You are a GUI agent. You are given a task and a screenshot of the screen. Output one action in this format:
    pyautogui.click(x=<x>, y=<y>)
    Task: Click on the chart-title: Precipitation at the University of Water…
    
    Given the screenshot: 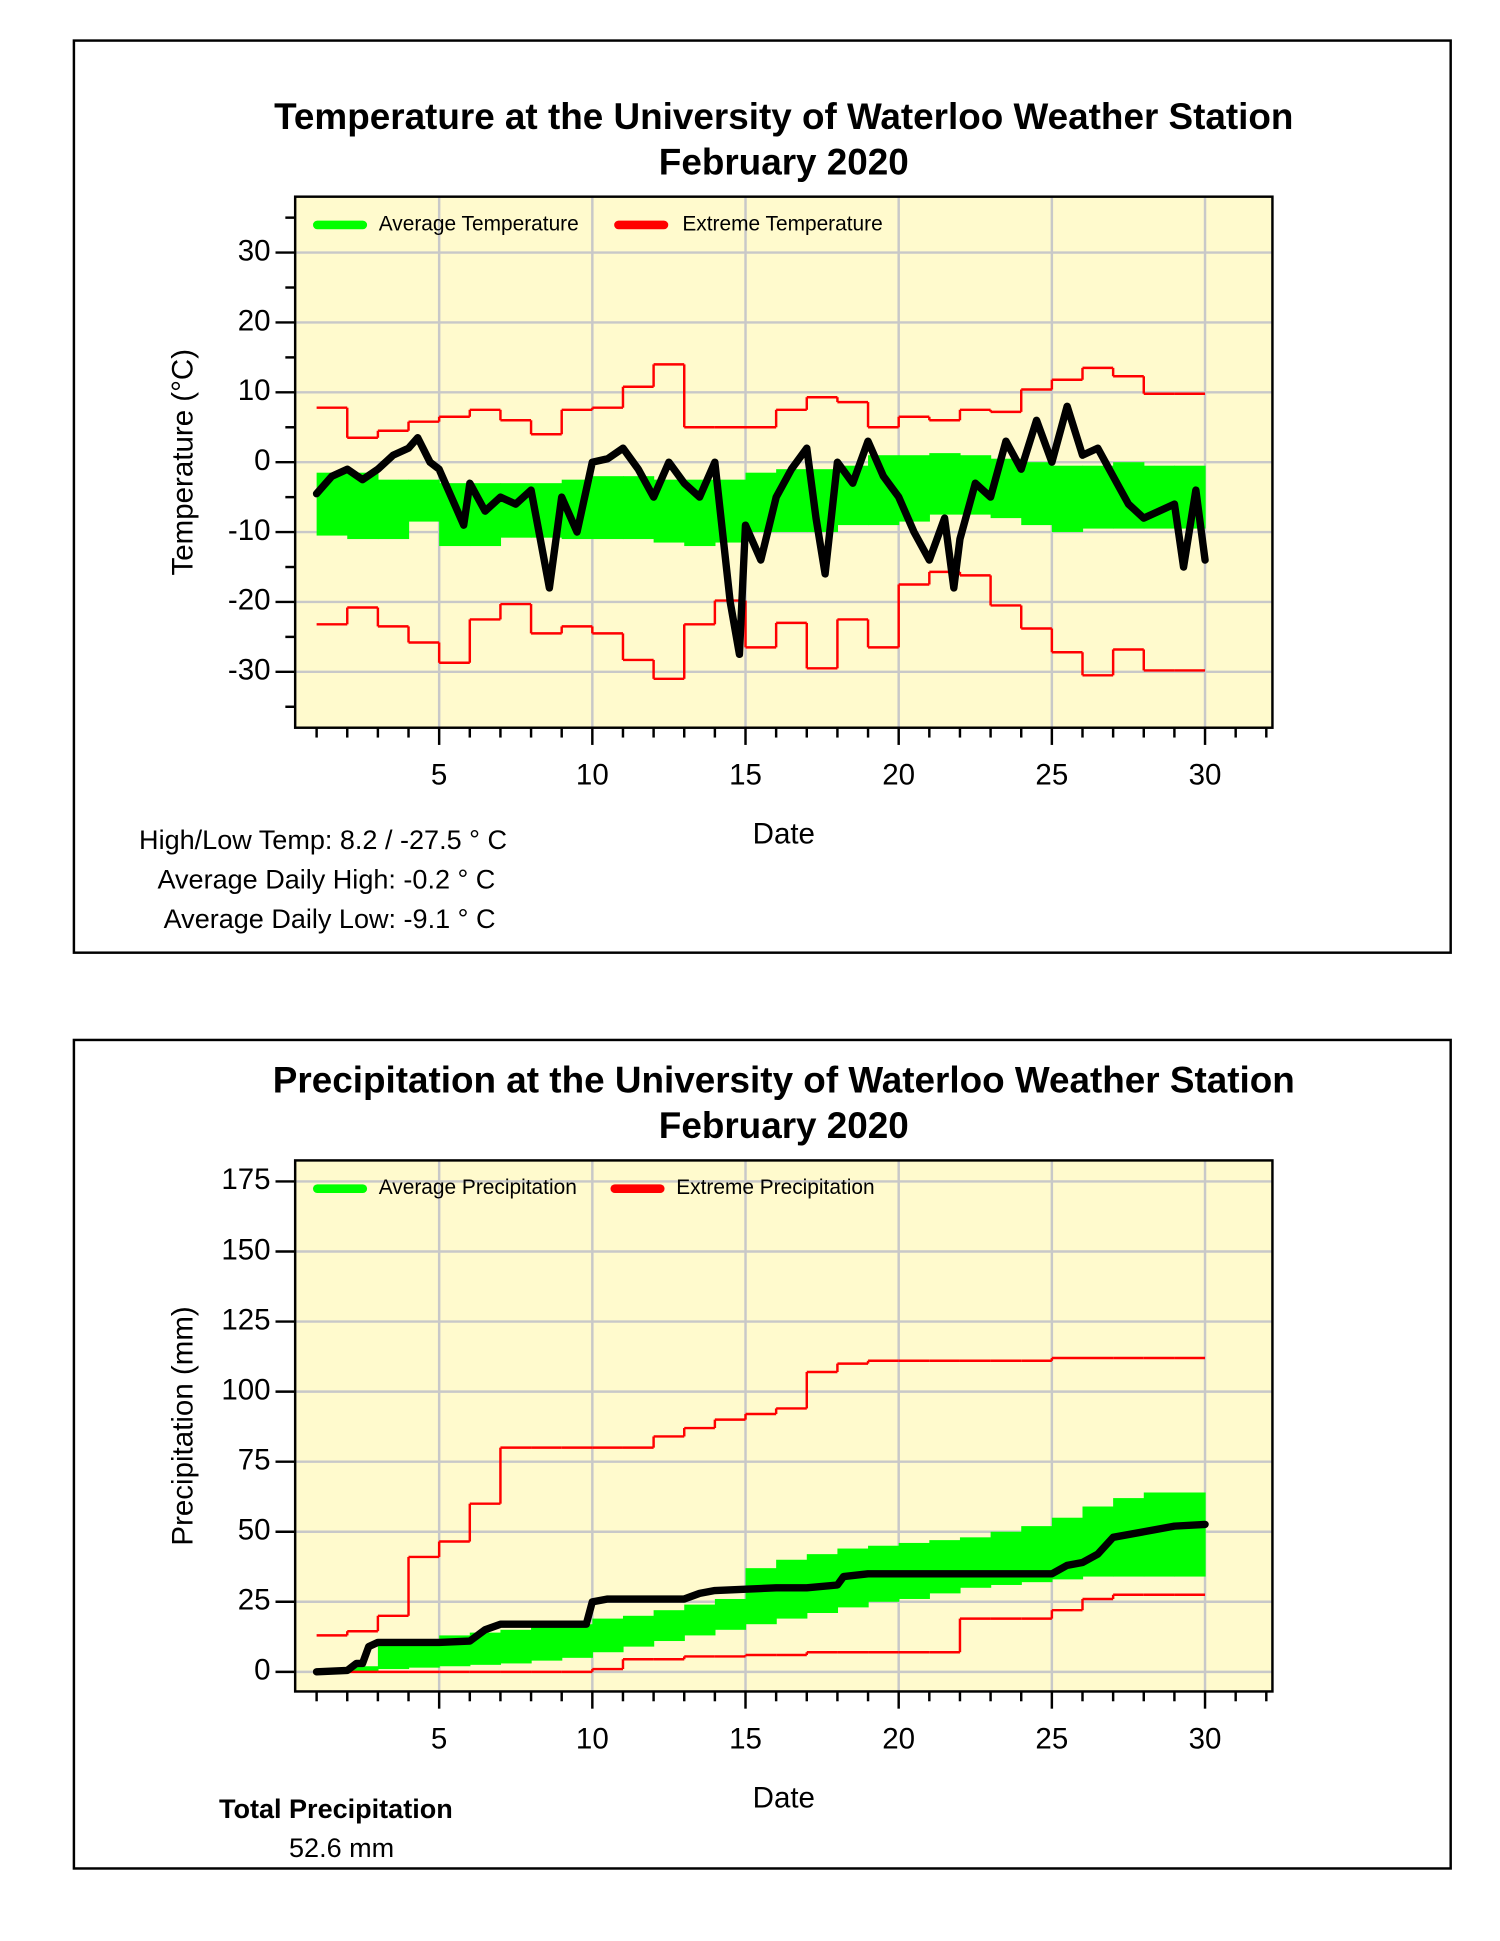 What is the action you would take?
    pyautogui.click(x=784, y=1080)
    